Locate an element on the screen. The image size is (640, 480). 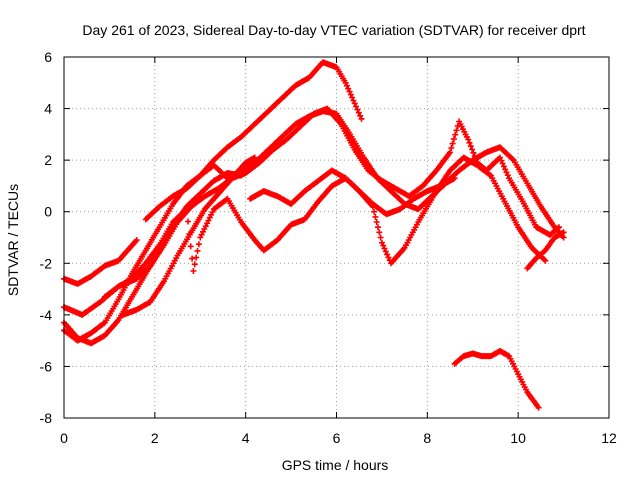
y-tick-label: 4 is located at coordinates (48, 109).